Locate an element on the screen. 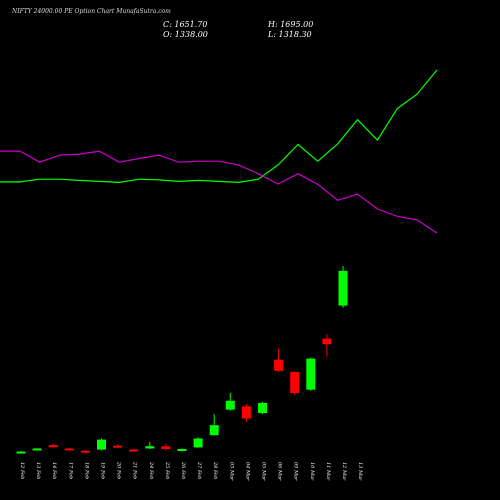 Image resolution: width=500 pixels, height=500 pixels. x-tick-label: 18 Feb is located at coordinates (86, 470).